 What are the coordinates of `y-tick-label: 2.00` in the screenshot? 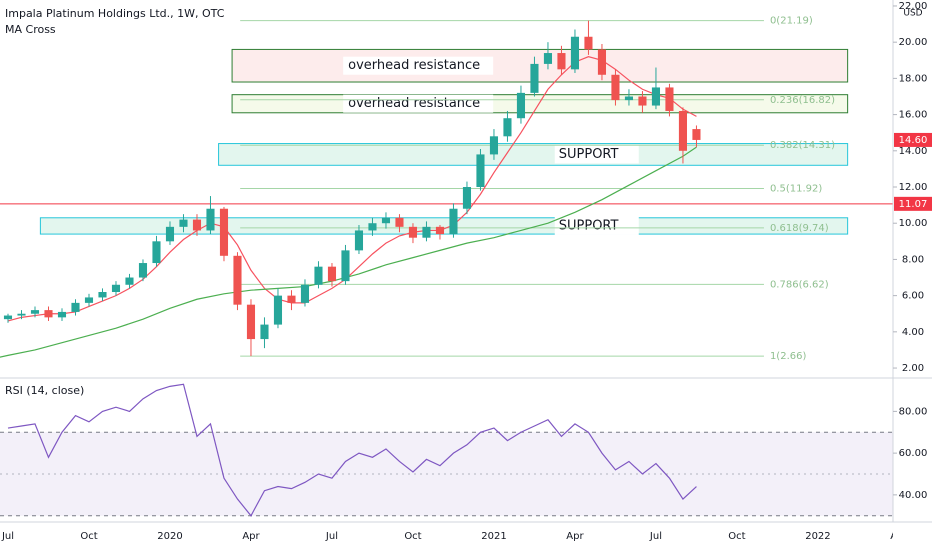 It's located at (913, 368).